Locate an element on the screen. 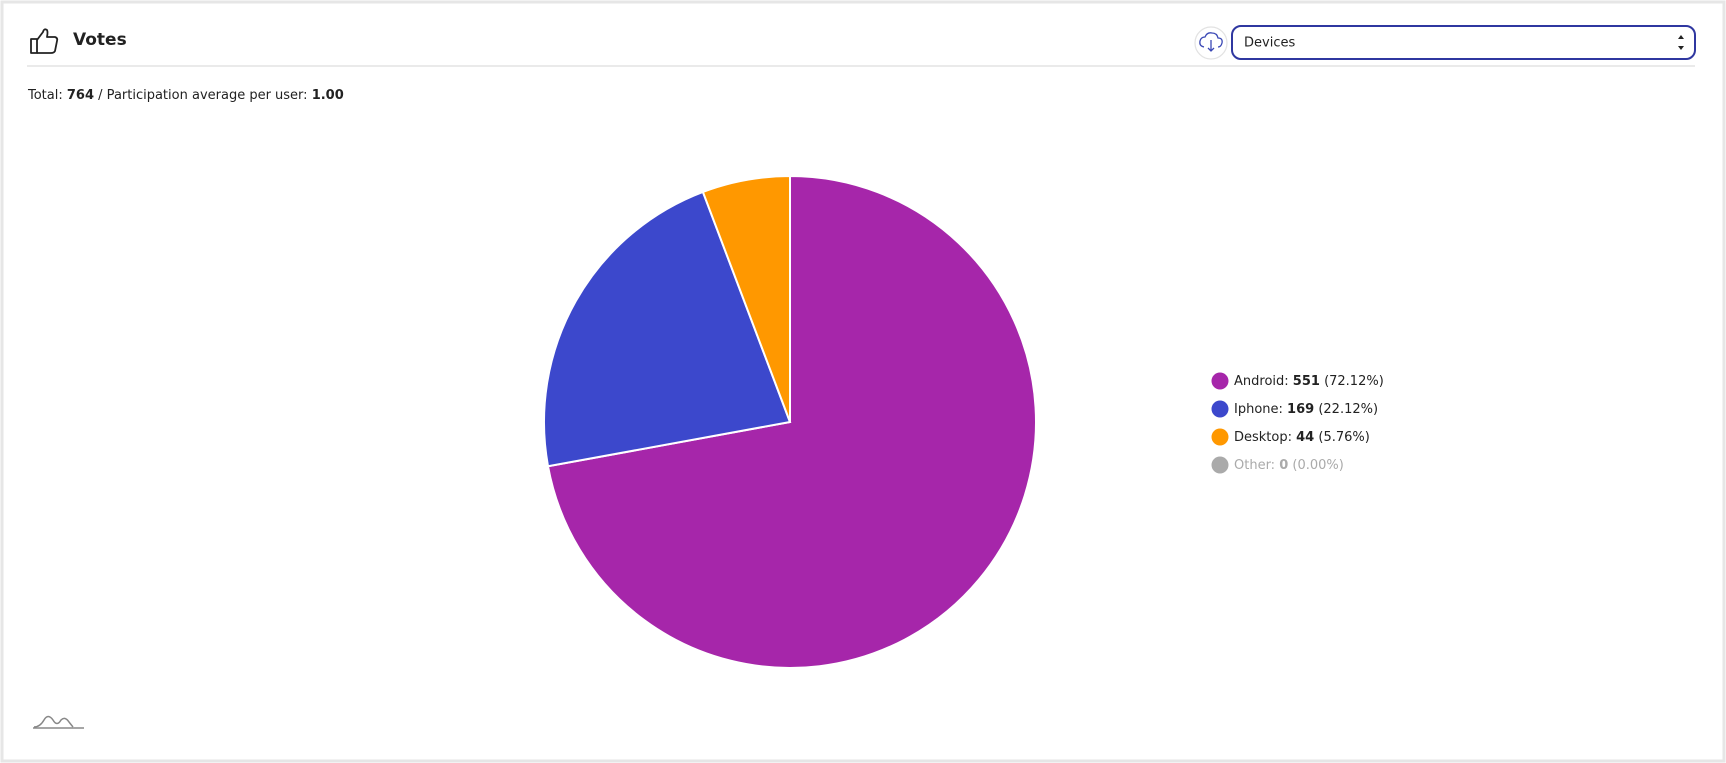 The height and width of the screenshot is (763, 1726). legend-label: Desktop: is located at coordinates (1263, 437).